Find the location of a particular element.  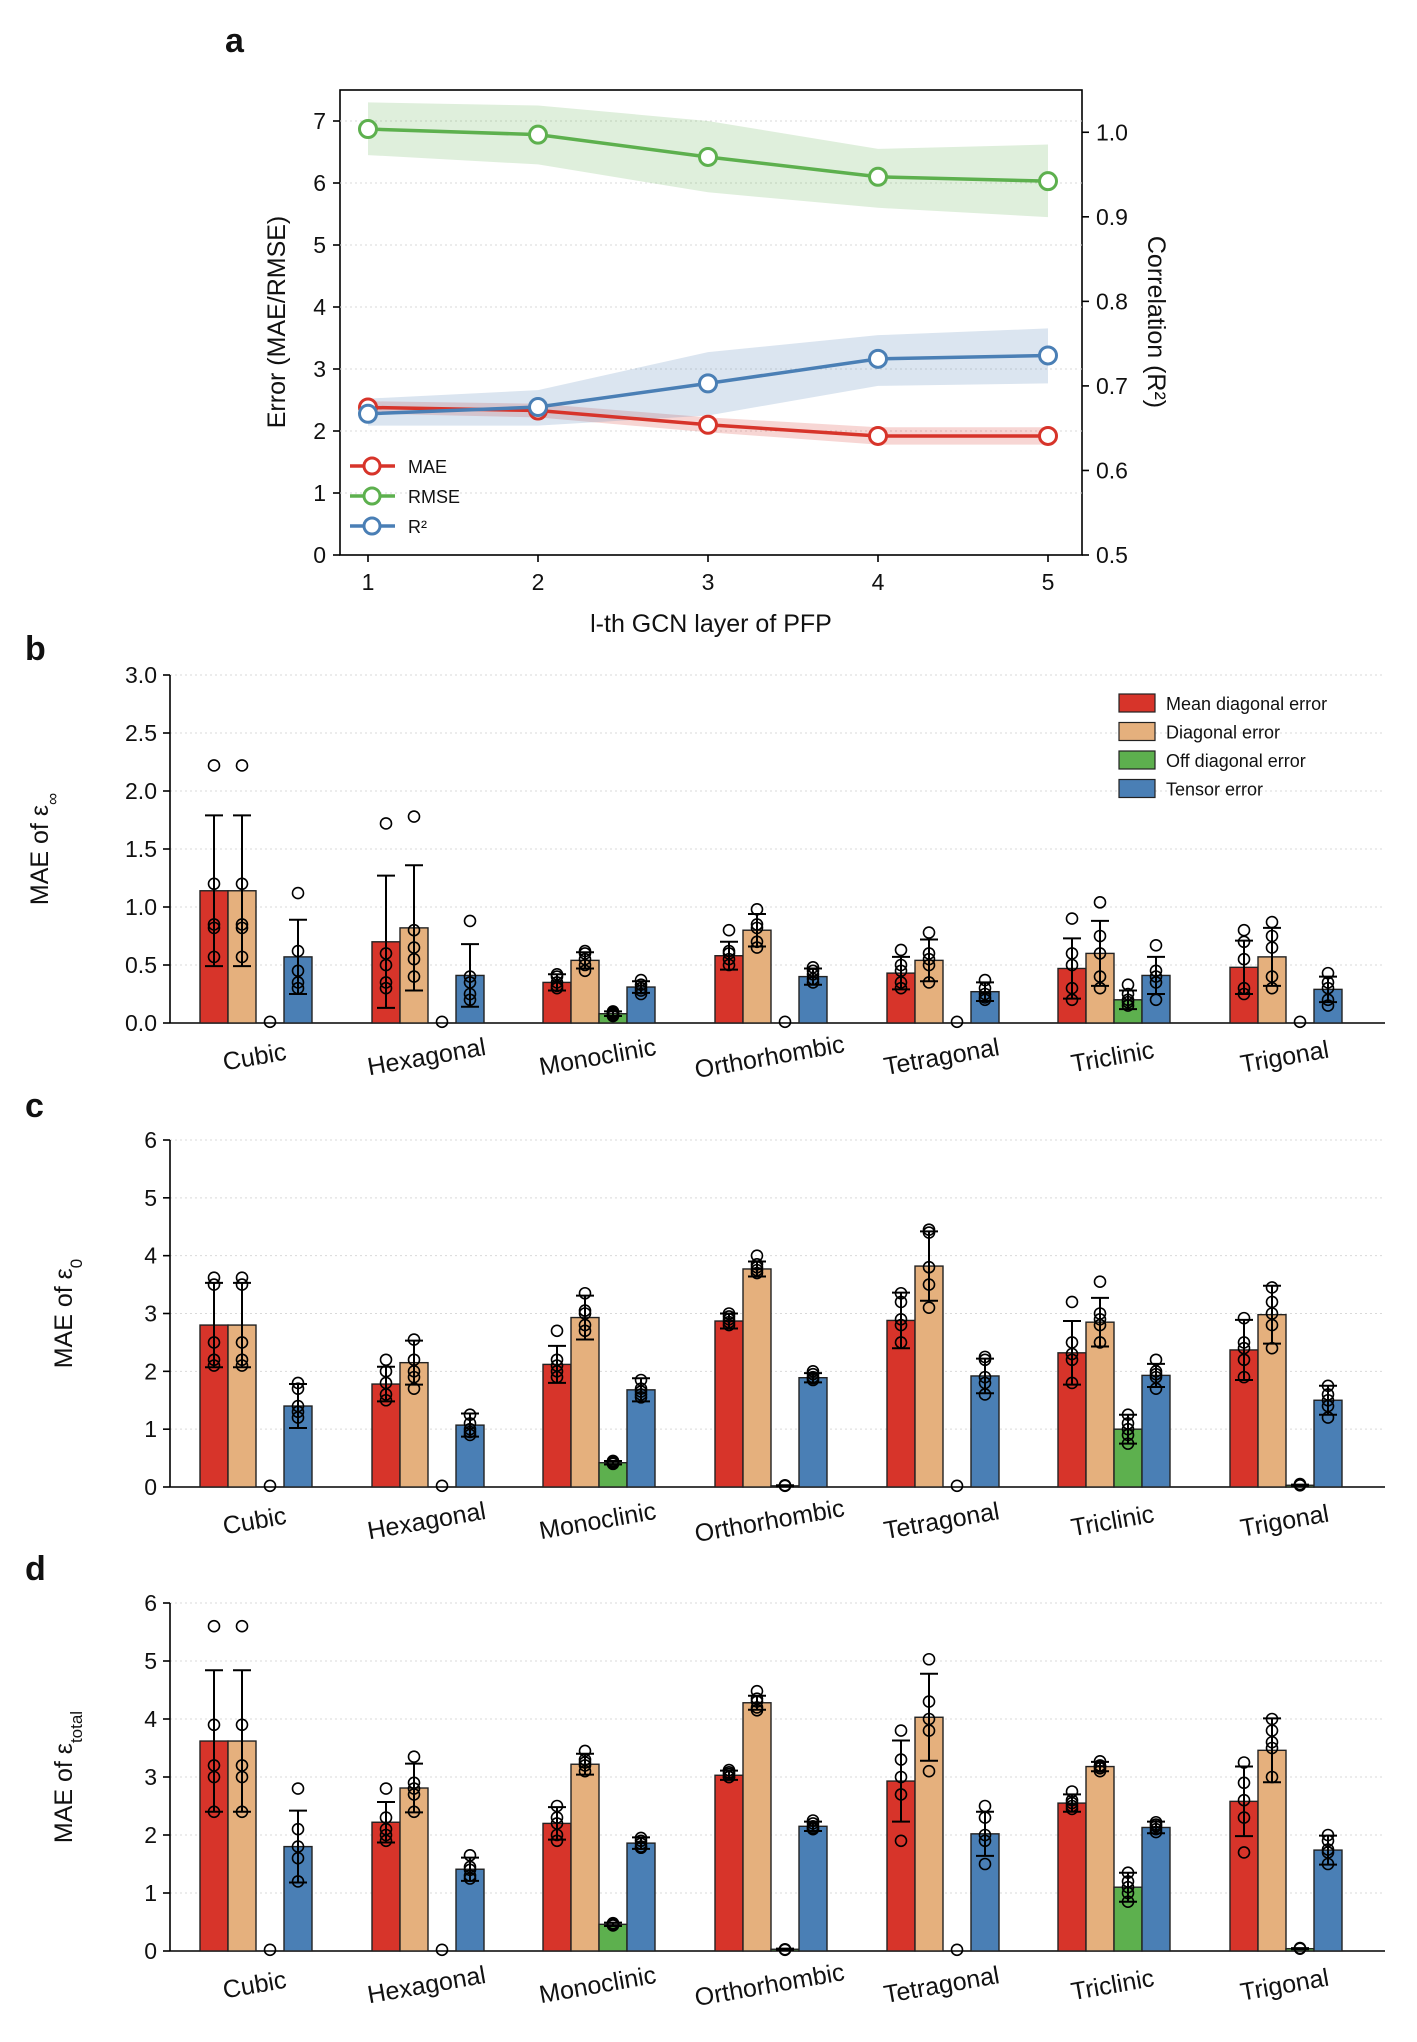

category-label-c: Monoclinic is located at coordinates (597, 1521).